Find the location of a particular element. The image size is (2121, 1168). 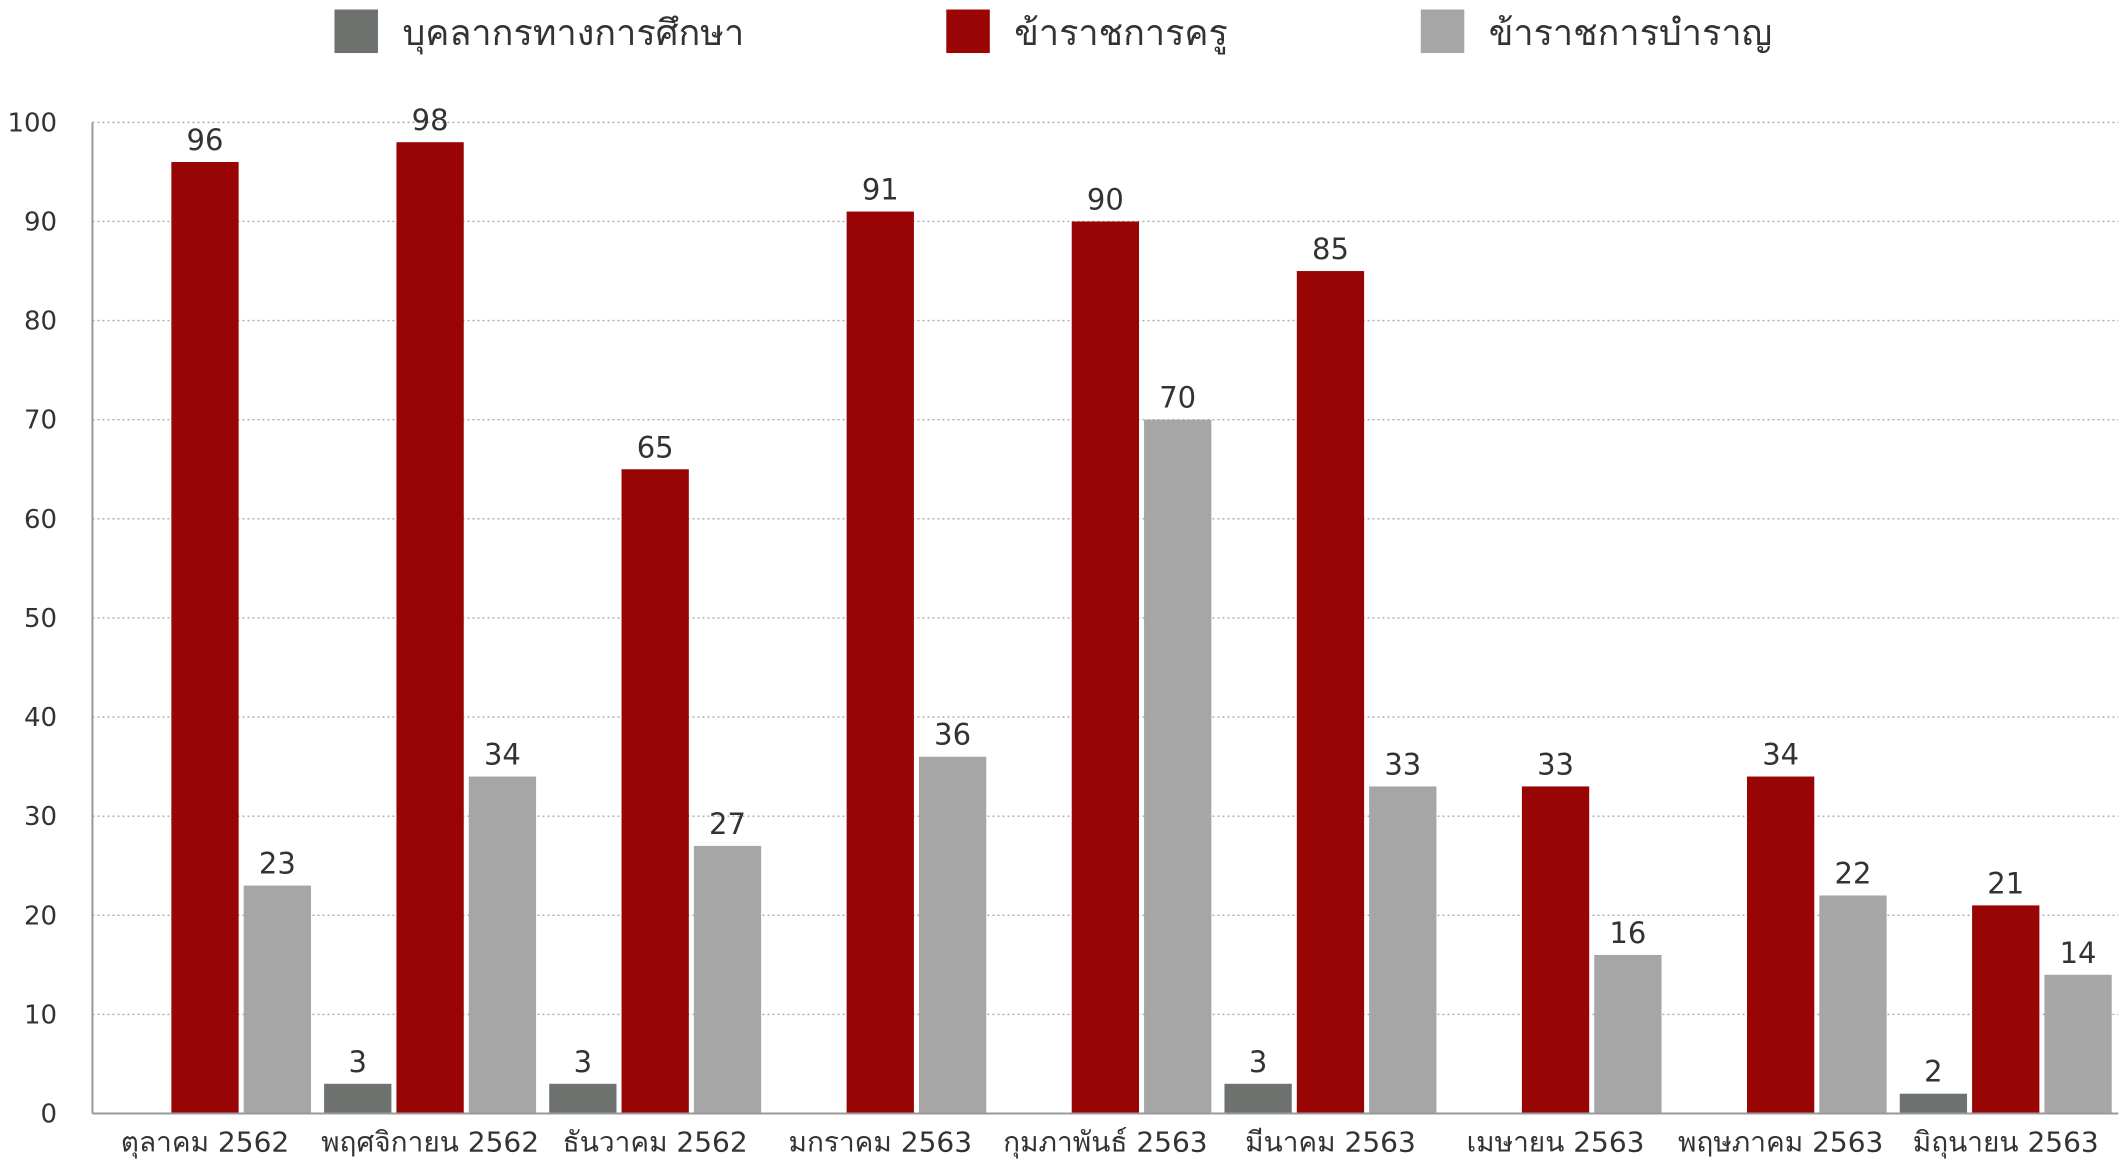

y-tick-label: 80 is located at coordinates (40, 322).